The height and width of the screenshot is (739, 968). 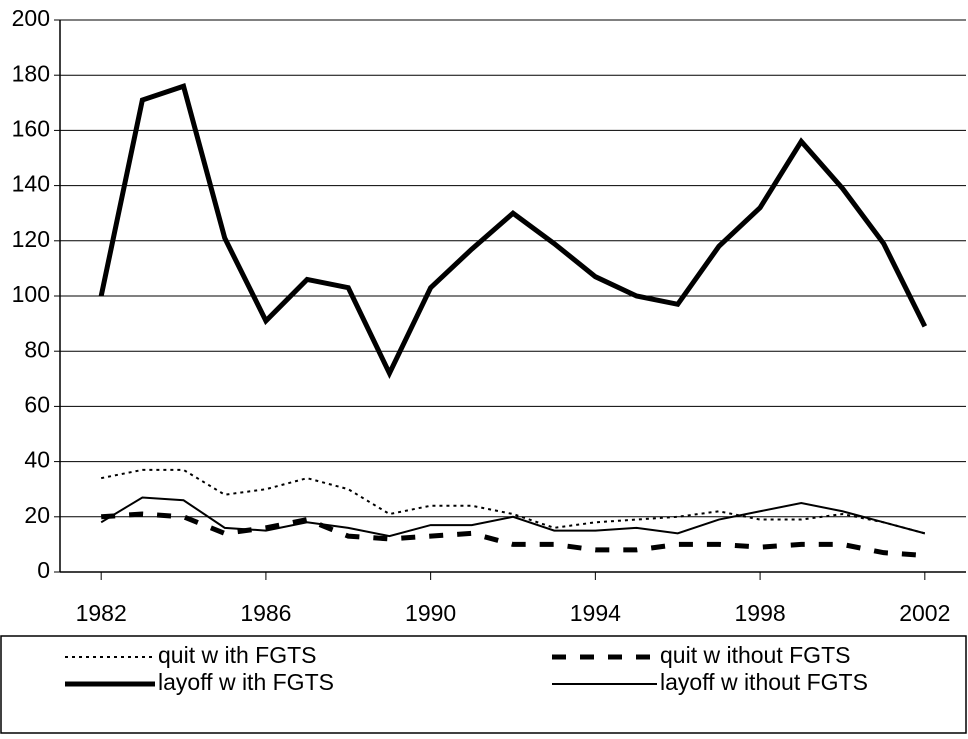 What do you see at coordinates (31, 128) in the screenshot?
I see `y-tick-label: 160` at bounding box center [31, 128].